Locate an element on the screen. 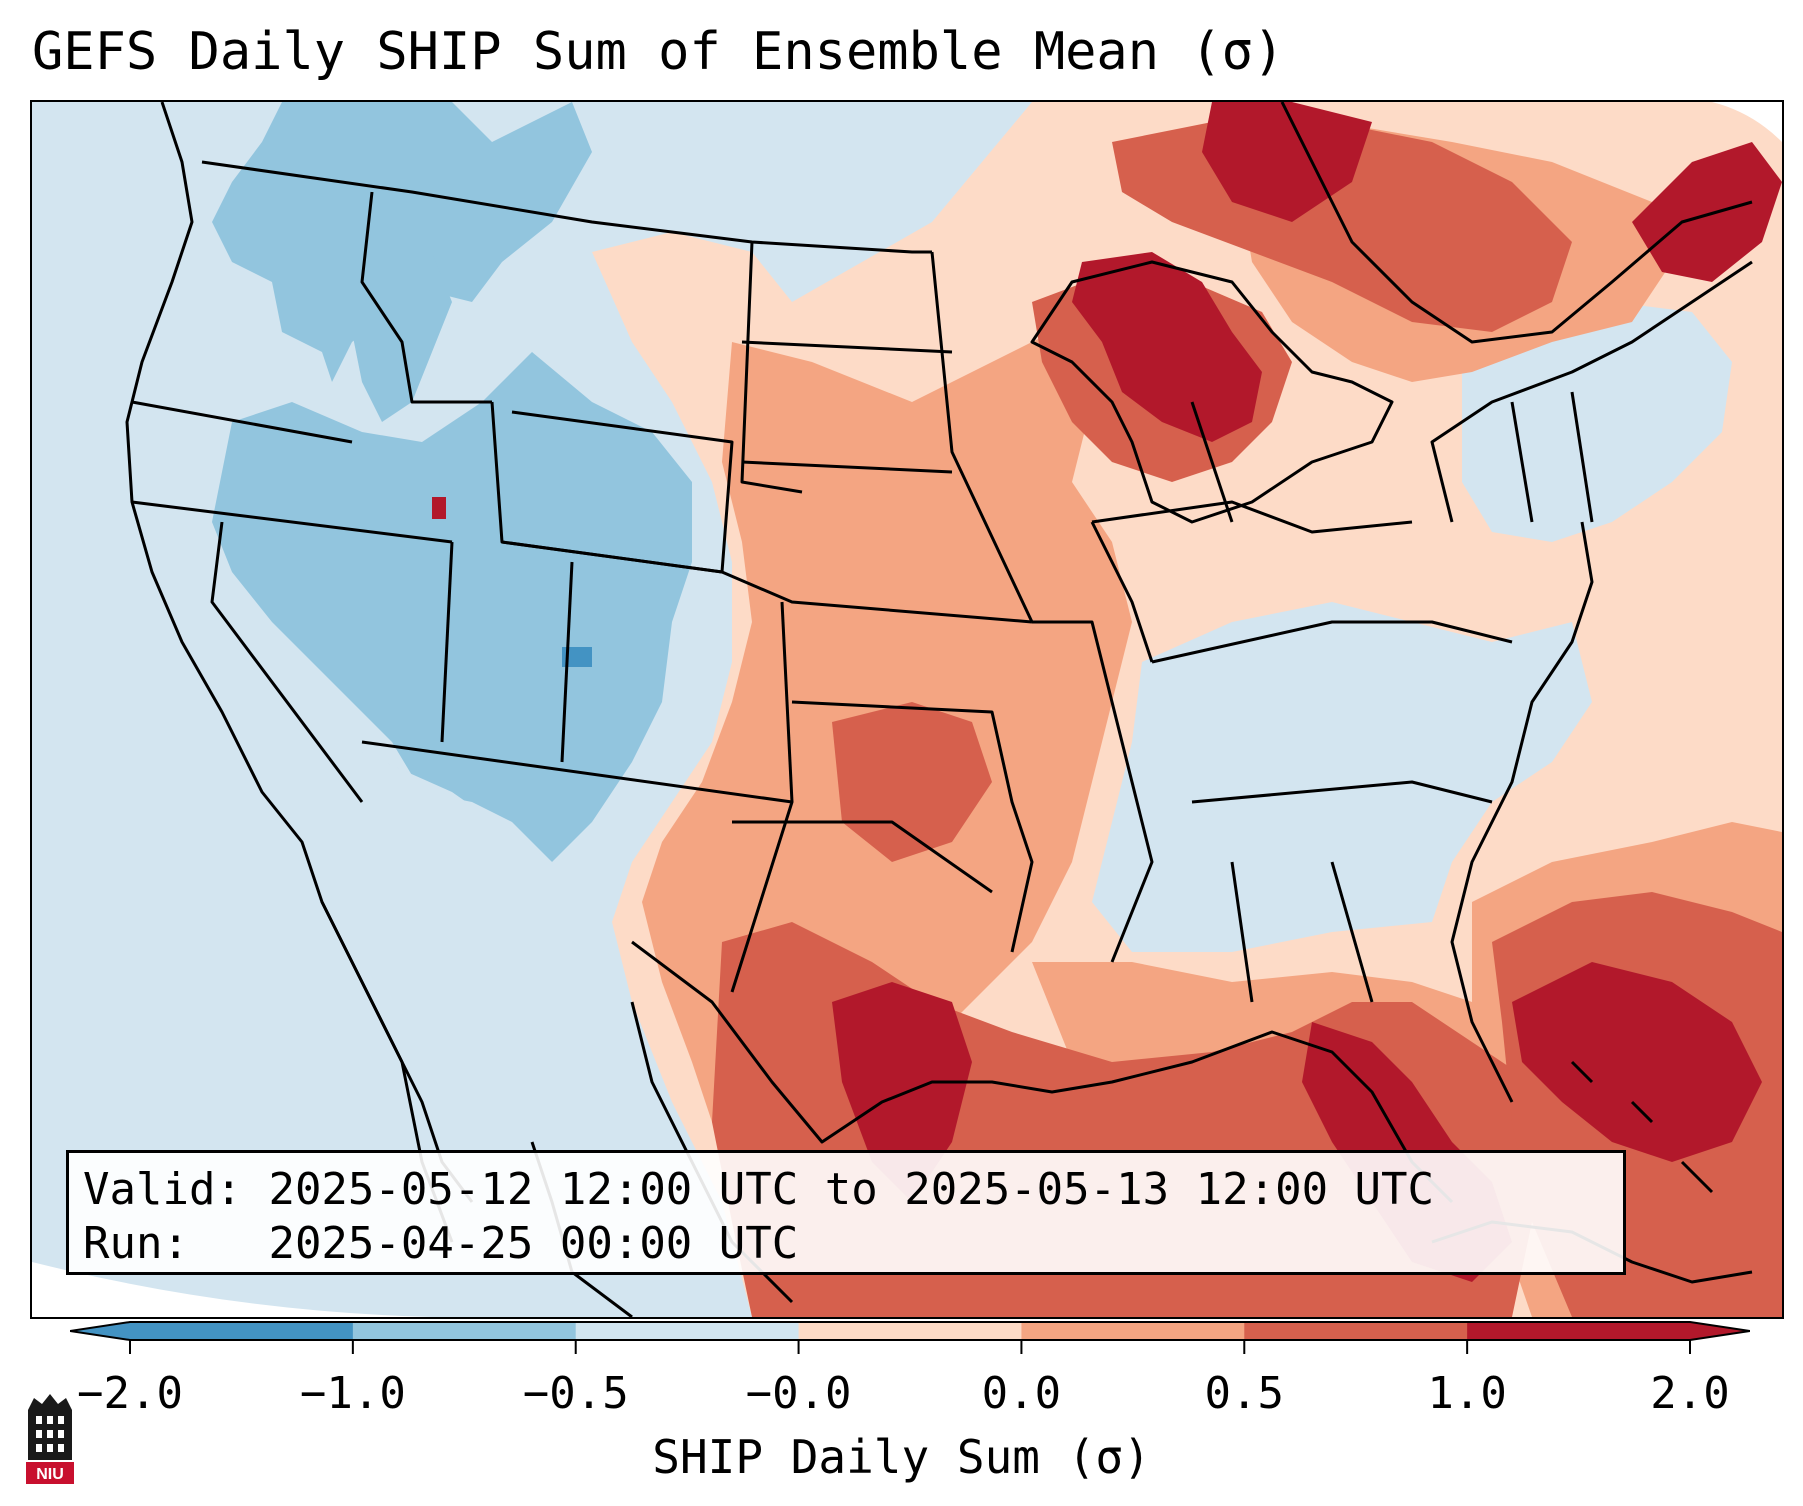 The height and width of the screenshot is (1506, 1803). field-weak-negative-southeast is located at coordinates (1342, 777).